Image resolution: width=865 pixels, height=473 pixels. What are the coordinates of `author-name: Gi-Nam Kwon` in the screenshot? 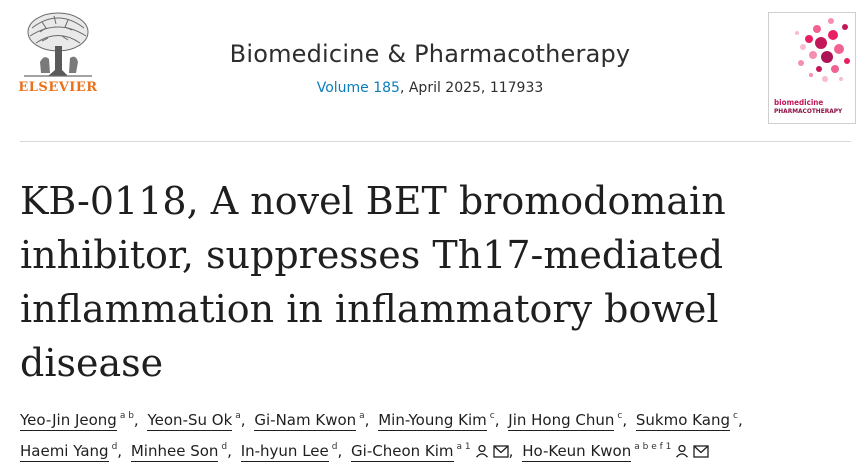 It's located at (305, 421).